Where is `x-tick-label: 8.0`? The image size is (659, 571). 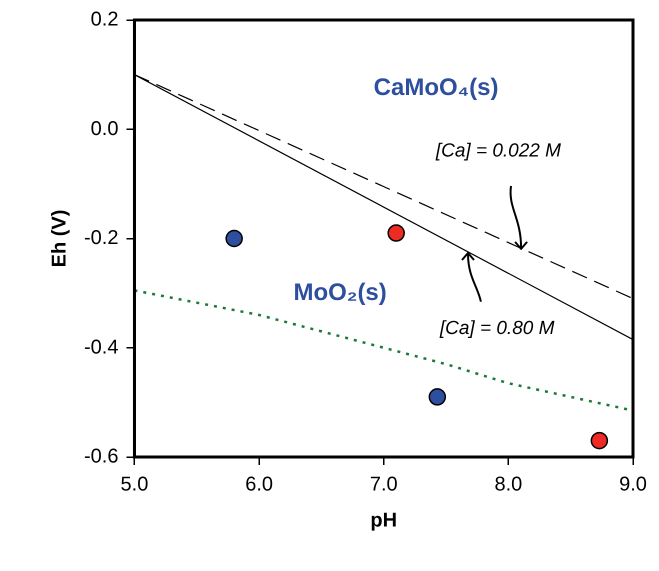 x-tick-label: 8.0 is located at coordinates (508, 485).